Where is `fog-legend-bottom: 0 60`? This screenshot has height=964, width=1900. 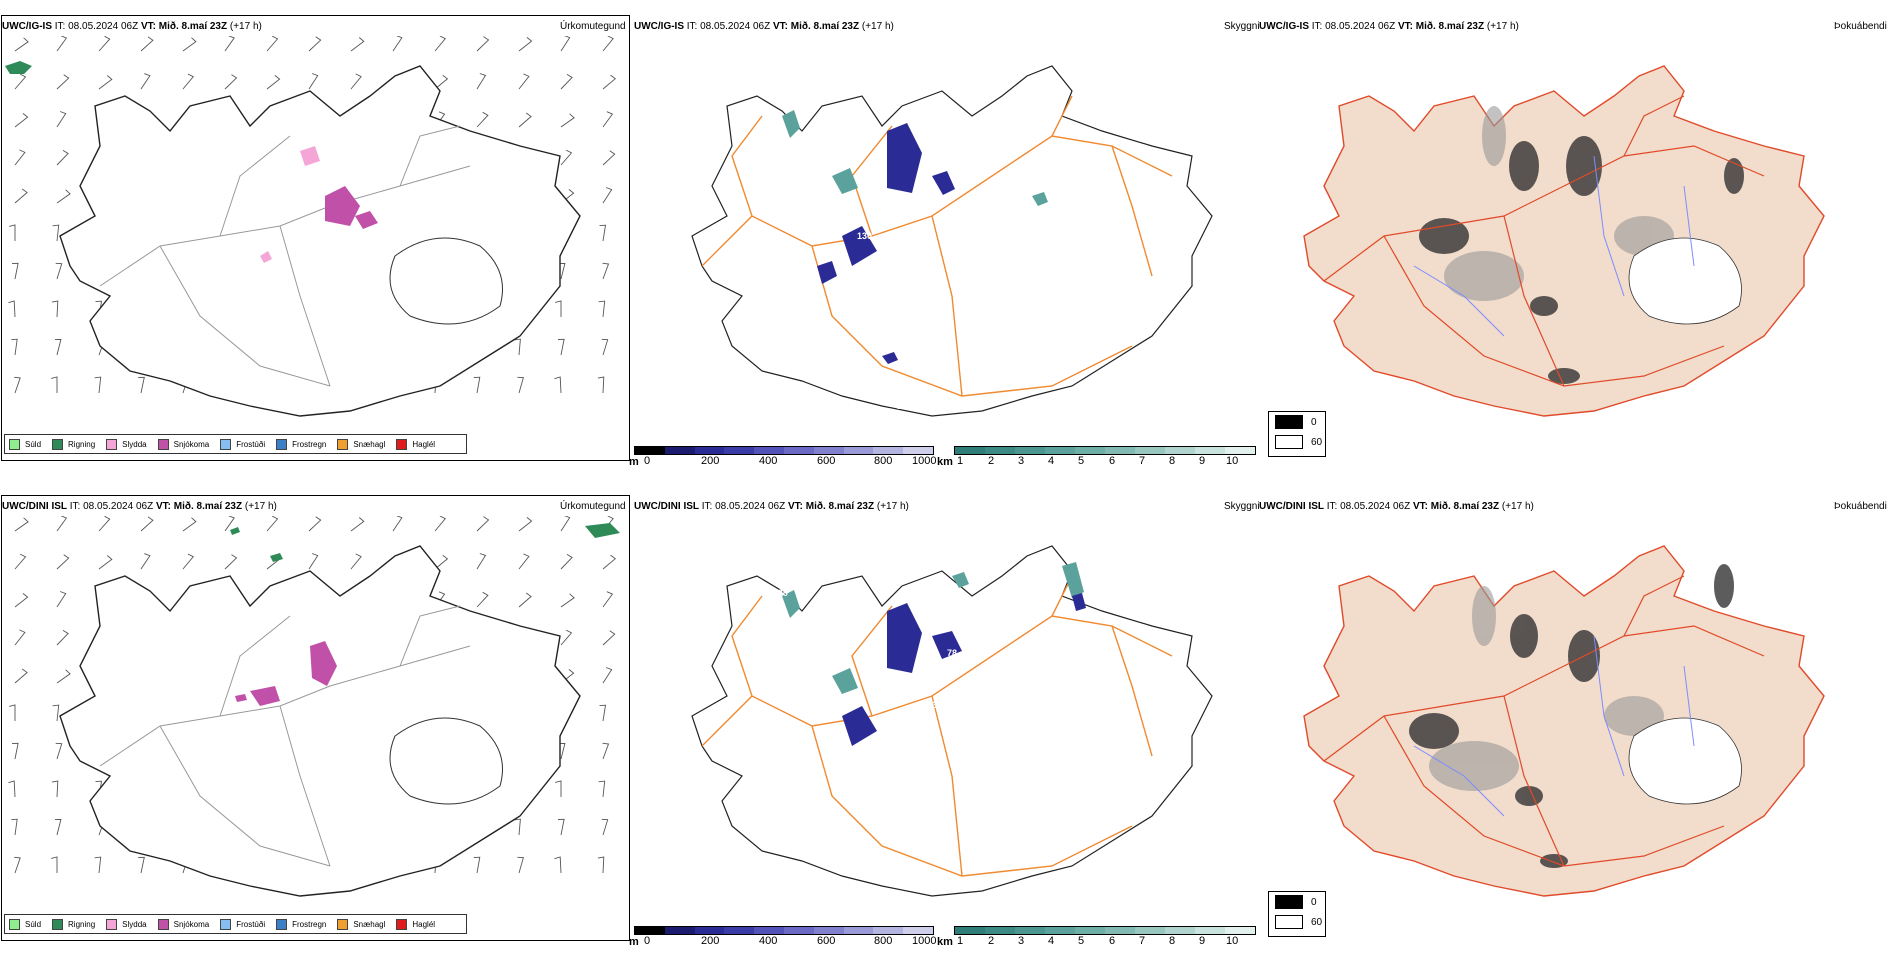
fog-legend-bottom: 0 60 is located at coordinates (1297, 914).